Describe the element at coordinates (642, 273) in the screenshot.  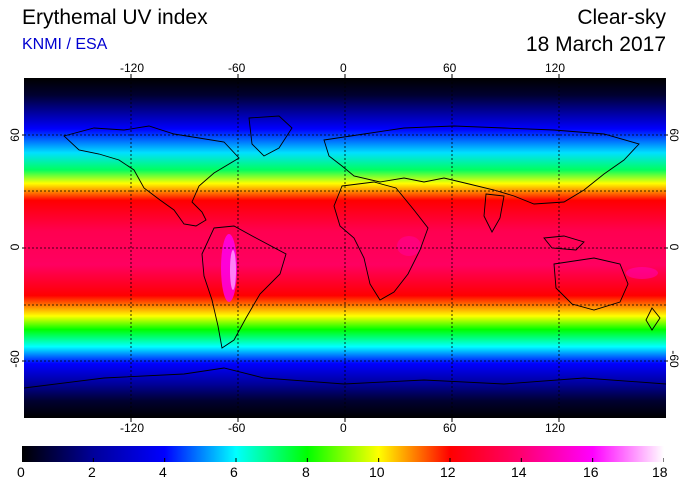
I see `pacific-hotspot` at that location.